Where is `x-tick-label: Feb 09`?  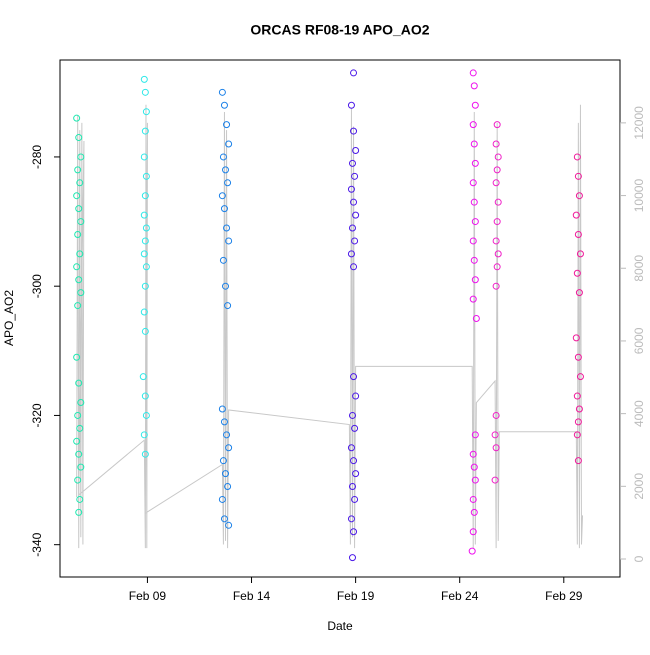 x-tick-label: Feb 09 is located at coordinates (148, 596).